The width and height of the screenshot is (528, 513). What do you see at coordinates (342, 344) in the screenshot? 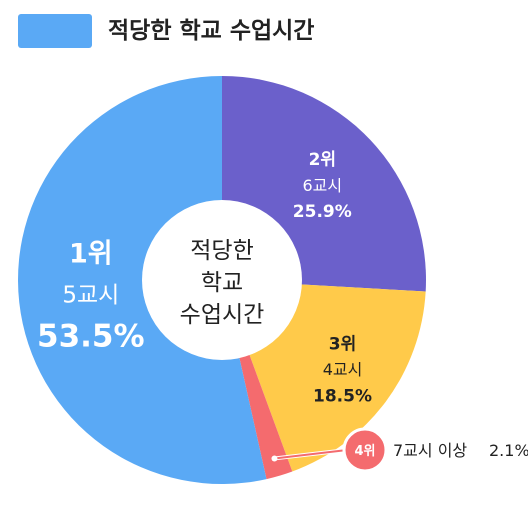
I see `slice-rank: 3위` at bounding box center [342, 344].